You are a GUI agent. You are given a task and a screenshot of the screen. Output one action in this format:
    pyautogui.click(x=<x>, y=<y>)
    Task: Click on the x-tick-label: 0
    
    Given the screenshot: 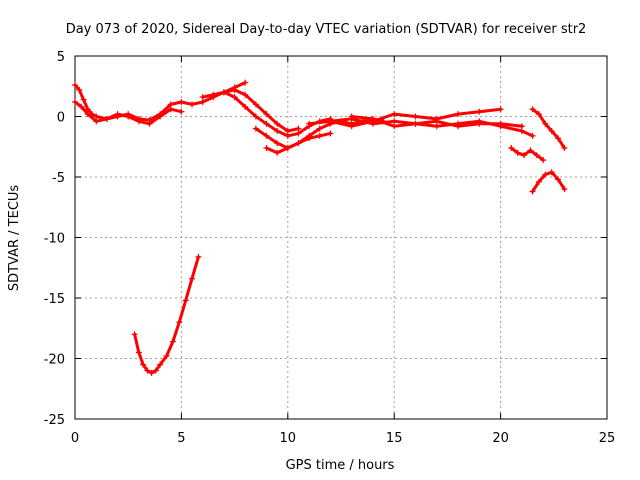 What is the action you would take?
    pyautogui.click(x=75, y=438)
    